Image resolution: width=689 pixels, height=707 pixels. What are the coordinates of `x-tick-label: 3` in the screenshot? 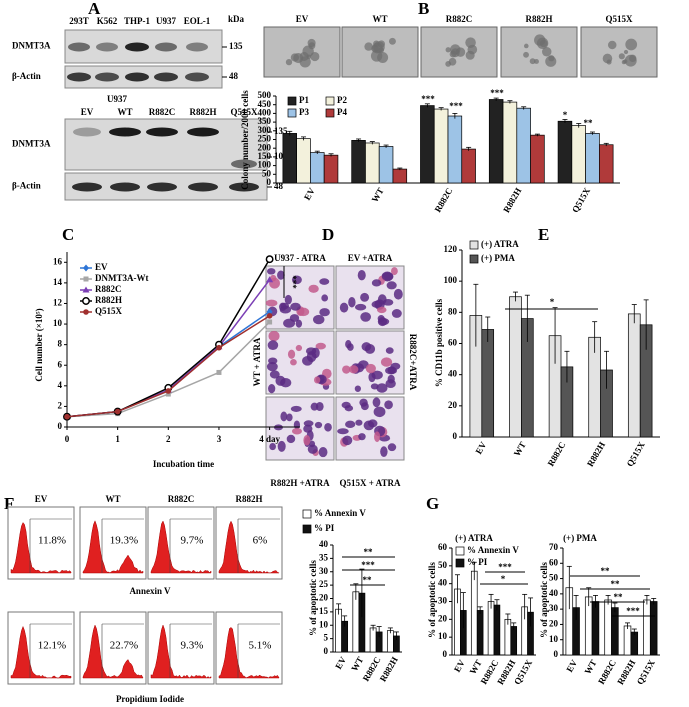 It's located at (219, 439).